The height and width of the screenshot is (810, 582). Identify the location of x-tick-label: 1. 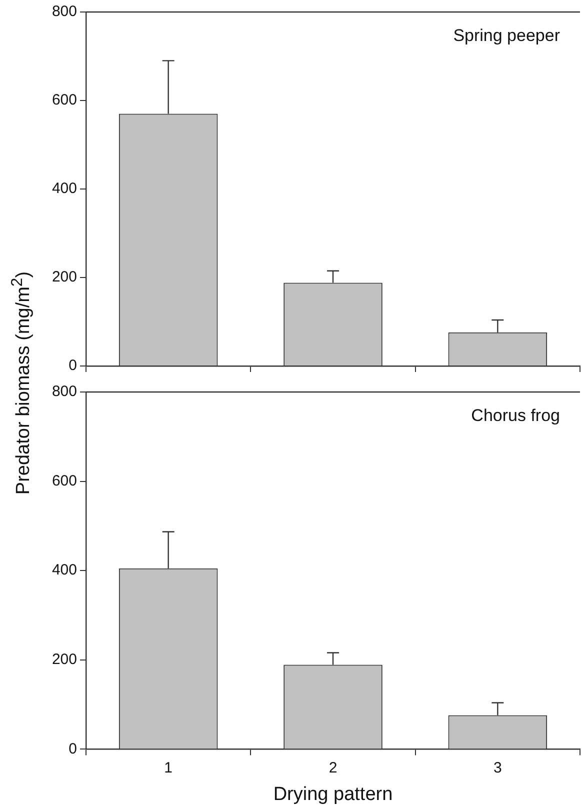
(168, 767).